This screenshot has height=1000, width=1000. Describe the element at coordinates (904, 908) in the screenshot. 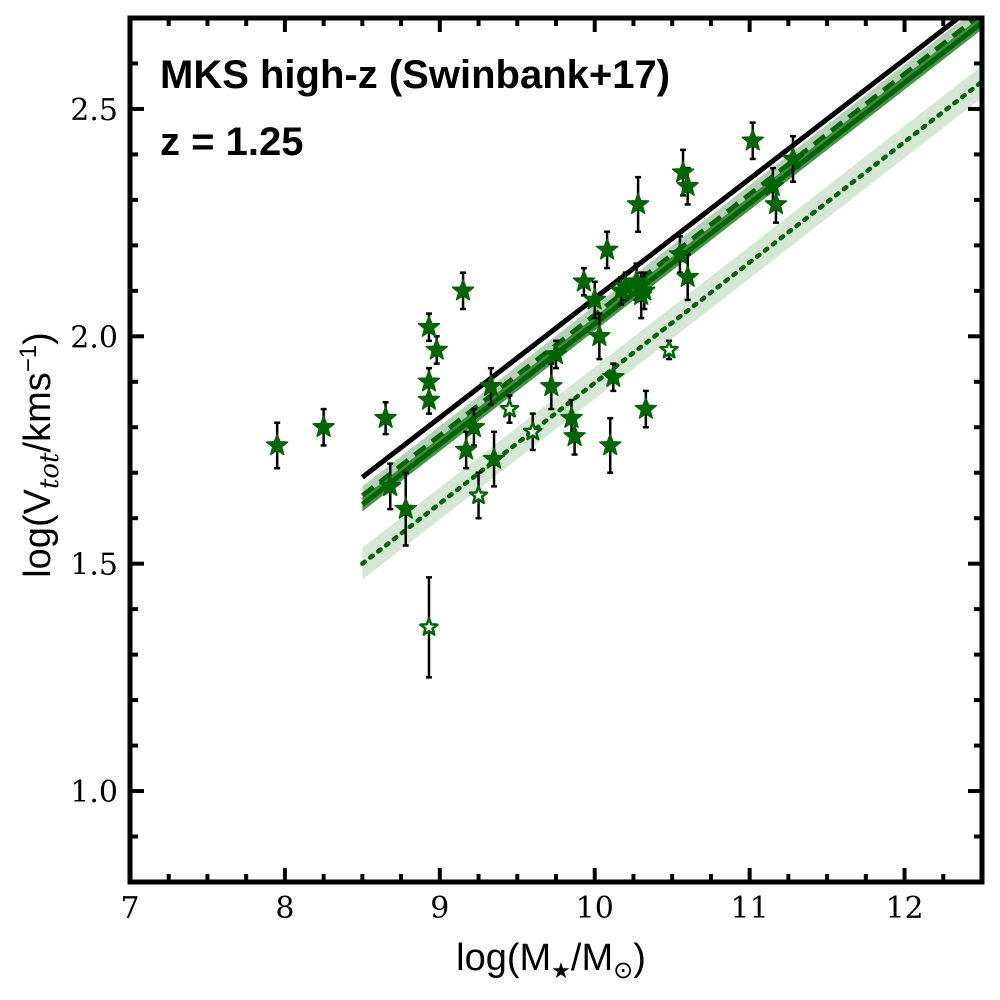

I see `x-tick-label: 12` at that location.